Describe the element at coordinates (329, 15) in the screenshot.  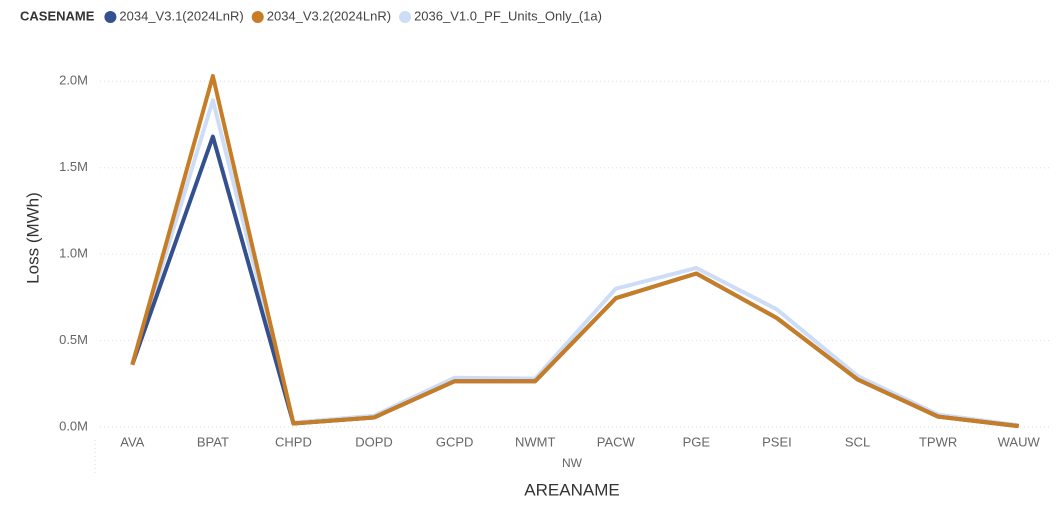
I see `legend-label: 2034_V3.2(2024LnR)` at that location.